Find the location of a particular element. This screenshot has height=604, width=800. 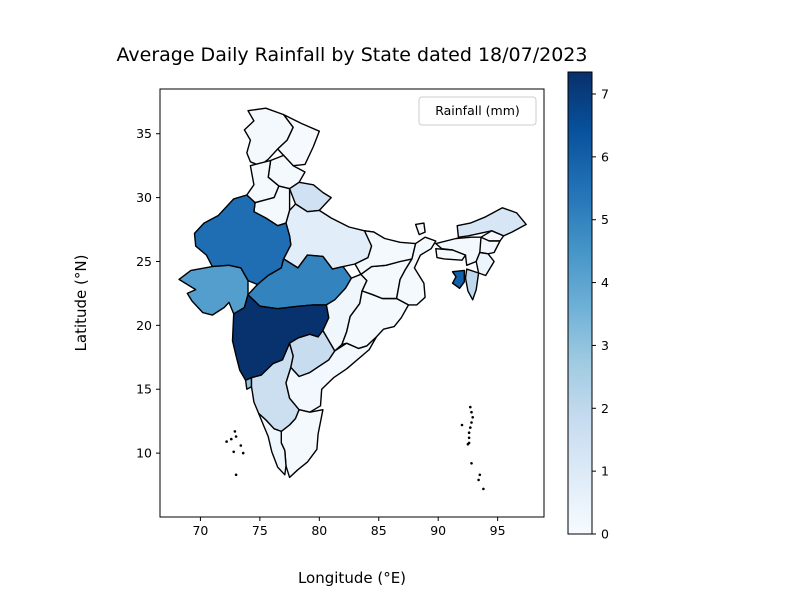

legend: Rainfall (mm) is located at coordinates (477, 111).